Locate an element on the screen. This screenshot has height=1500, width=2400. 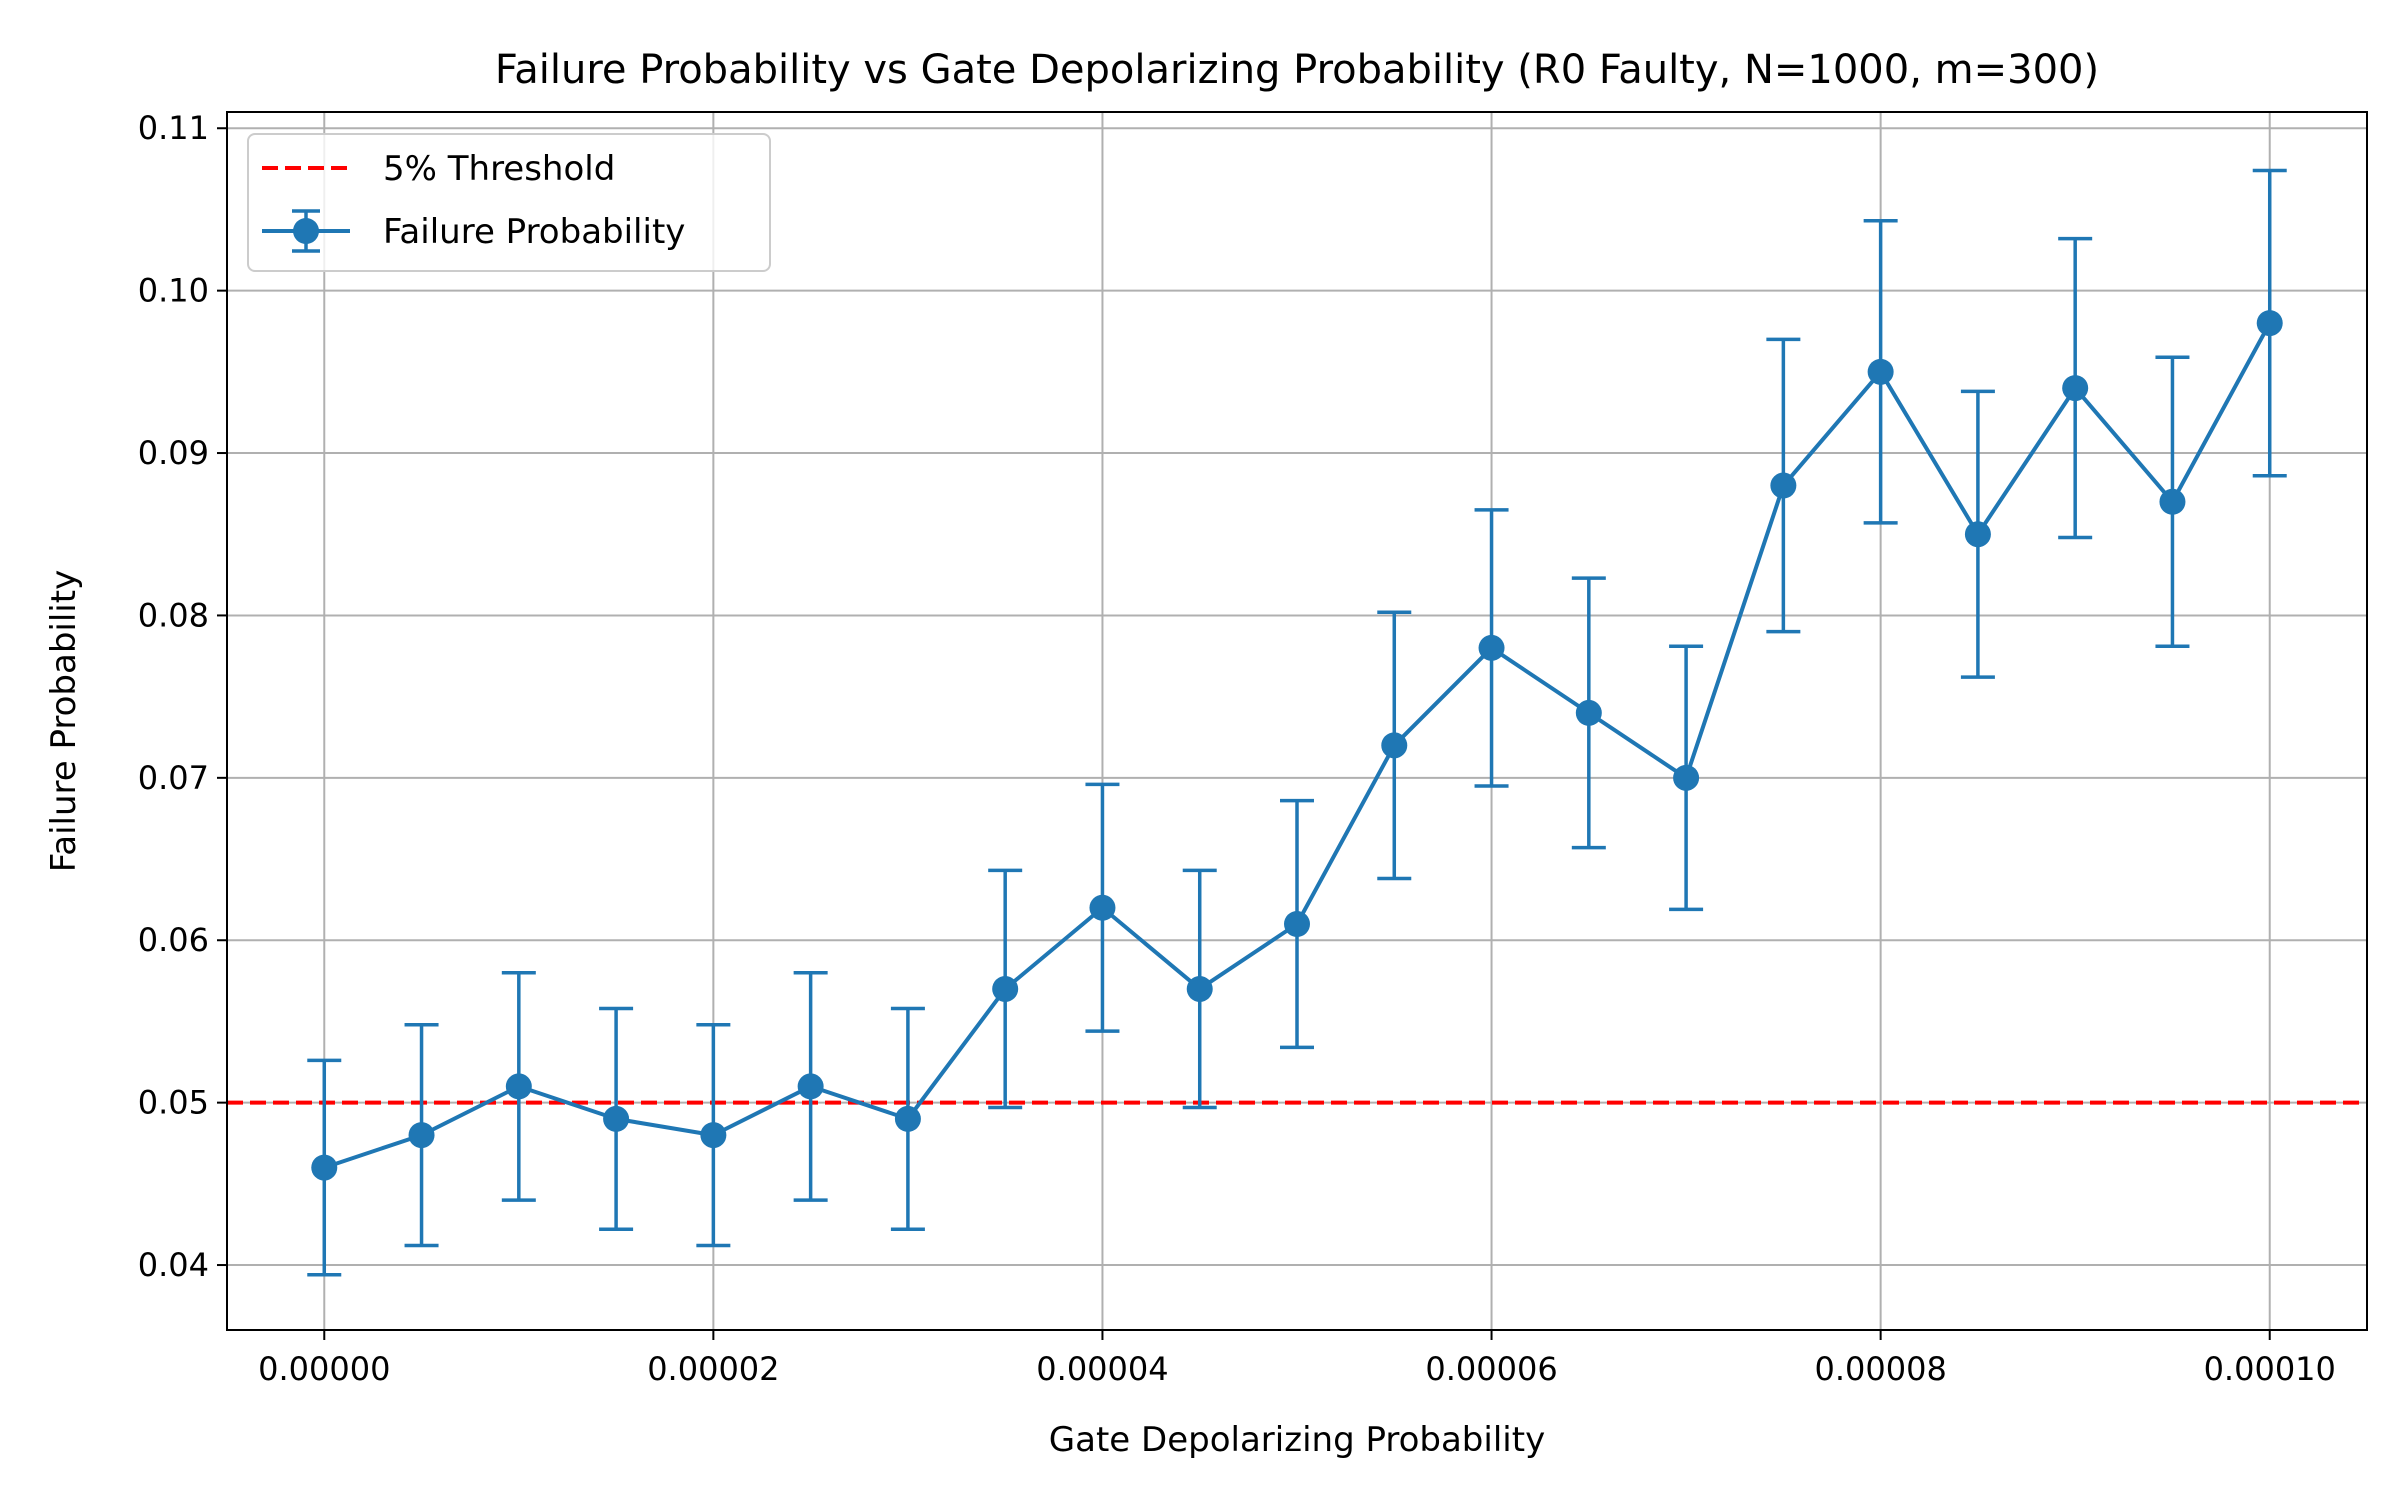
legend: 5% Threshold Failure Probability is located at coordinates (509, 202).